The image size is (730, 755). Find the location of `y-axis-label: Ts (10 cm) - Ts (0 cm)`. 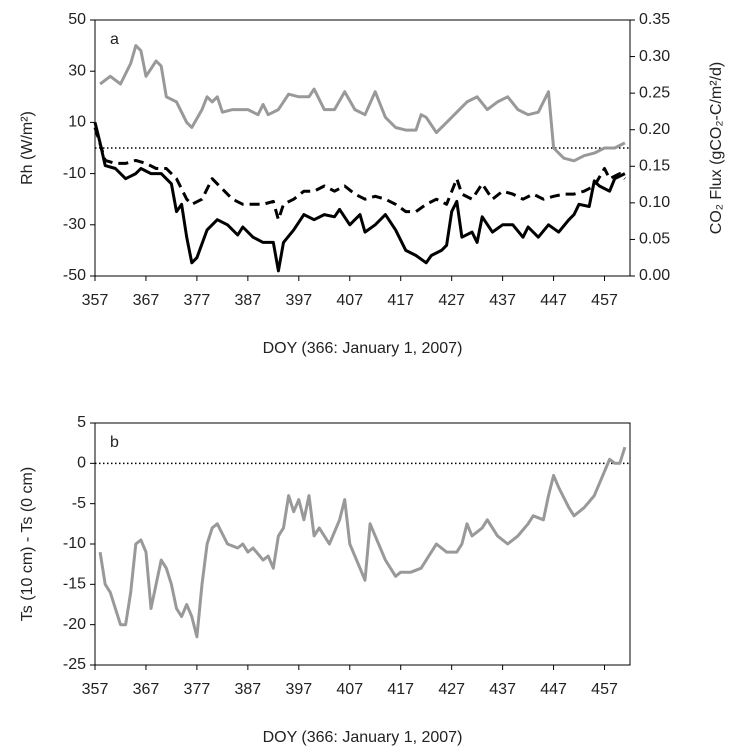

y-axis-label: Ts (10 cm) - Ts (0 cm) is located at coordinates (27, 544).